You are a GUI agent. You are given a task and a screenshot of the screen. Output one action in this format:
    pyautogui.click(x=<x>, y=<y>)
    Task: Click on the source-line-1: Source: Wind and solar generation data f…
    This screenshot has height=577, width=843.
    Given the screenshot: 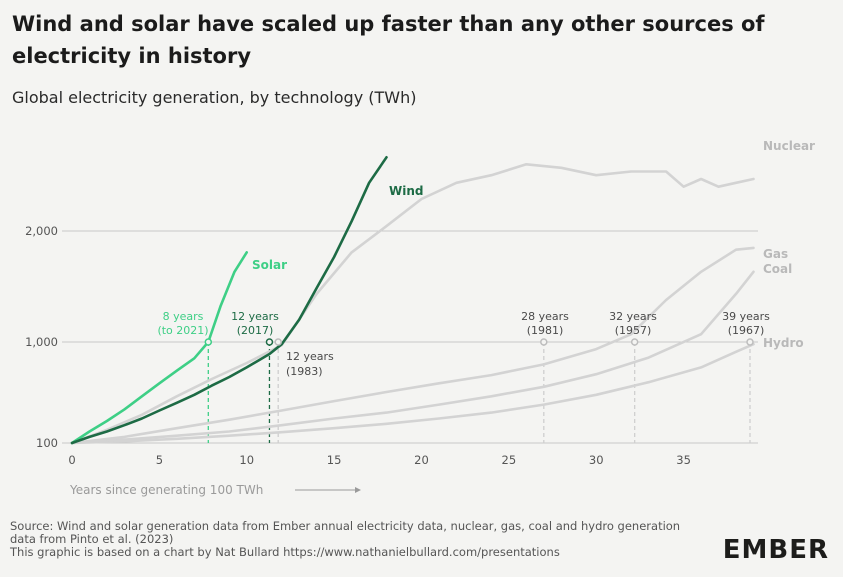 What is the action you would take?
    pyautogui.click(x=345, y=532)
    